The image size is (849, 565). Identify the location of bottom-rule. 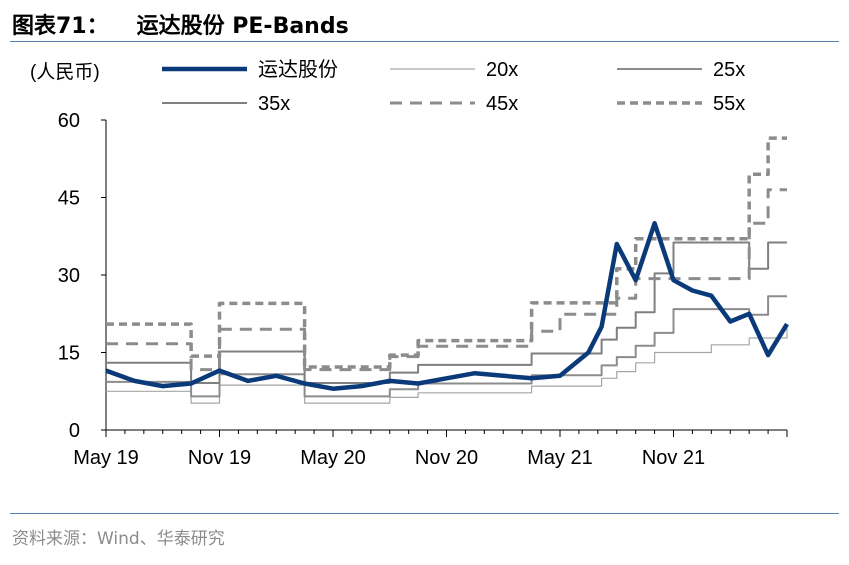
(424, 513).